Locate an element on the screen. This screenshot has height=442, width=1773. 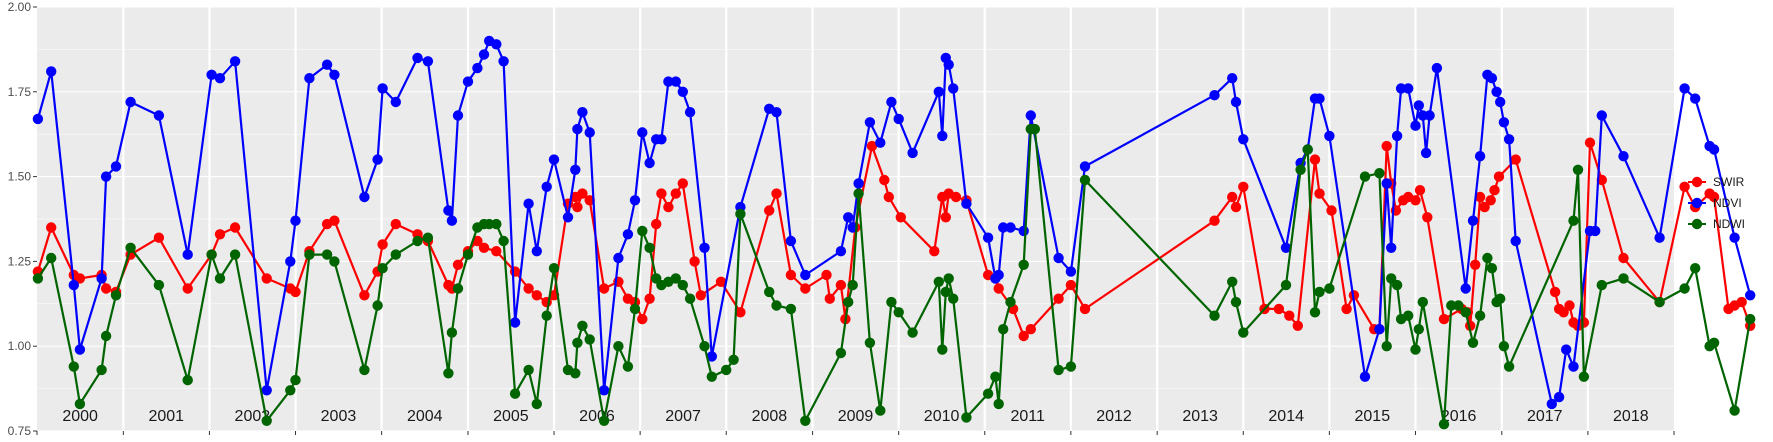
year-label: 2008 is located at coordinates (770, 416).